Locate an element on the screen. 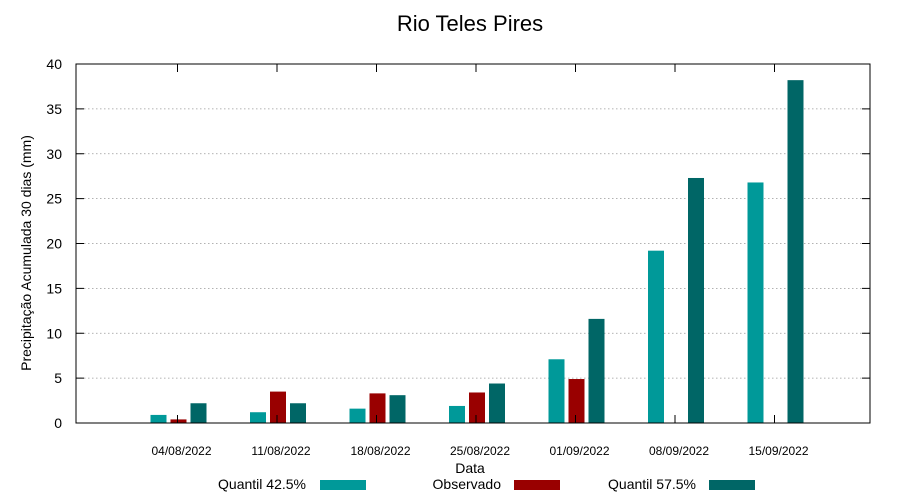 Image resolution: width=900 pixels, height=500 pixels. x-tick-label: 08/09/2022 is located at coordinates (679, 451).